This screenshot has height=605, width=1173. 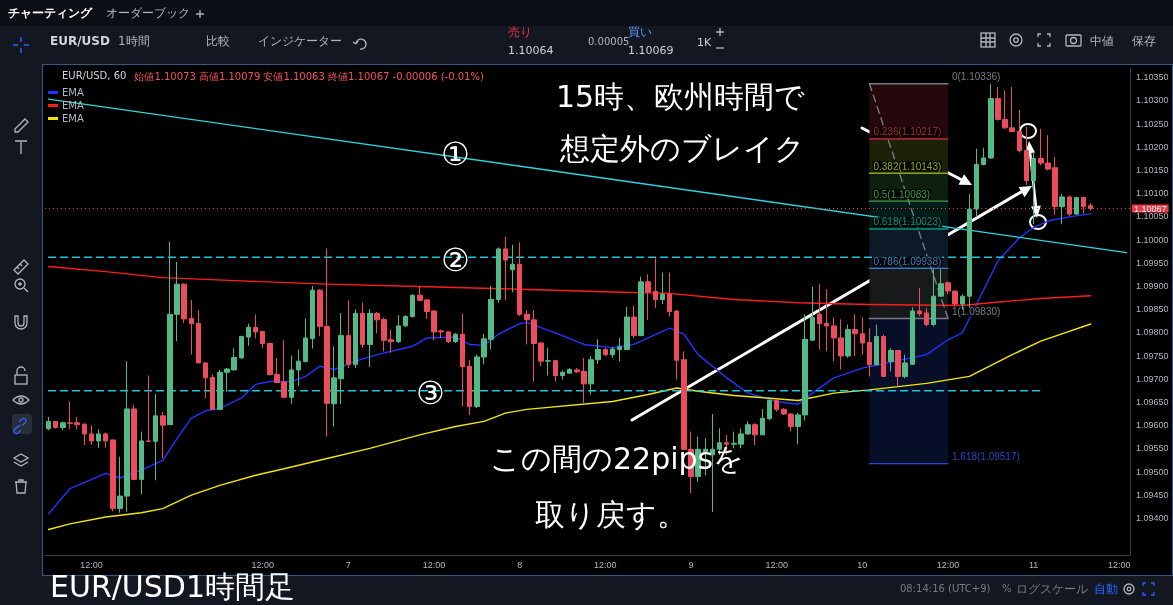 I want to click on data-label: 0.236(1.10217), so click(x=907, y=132).